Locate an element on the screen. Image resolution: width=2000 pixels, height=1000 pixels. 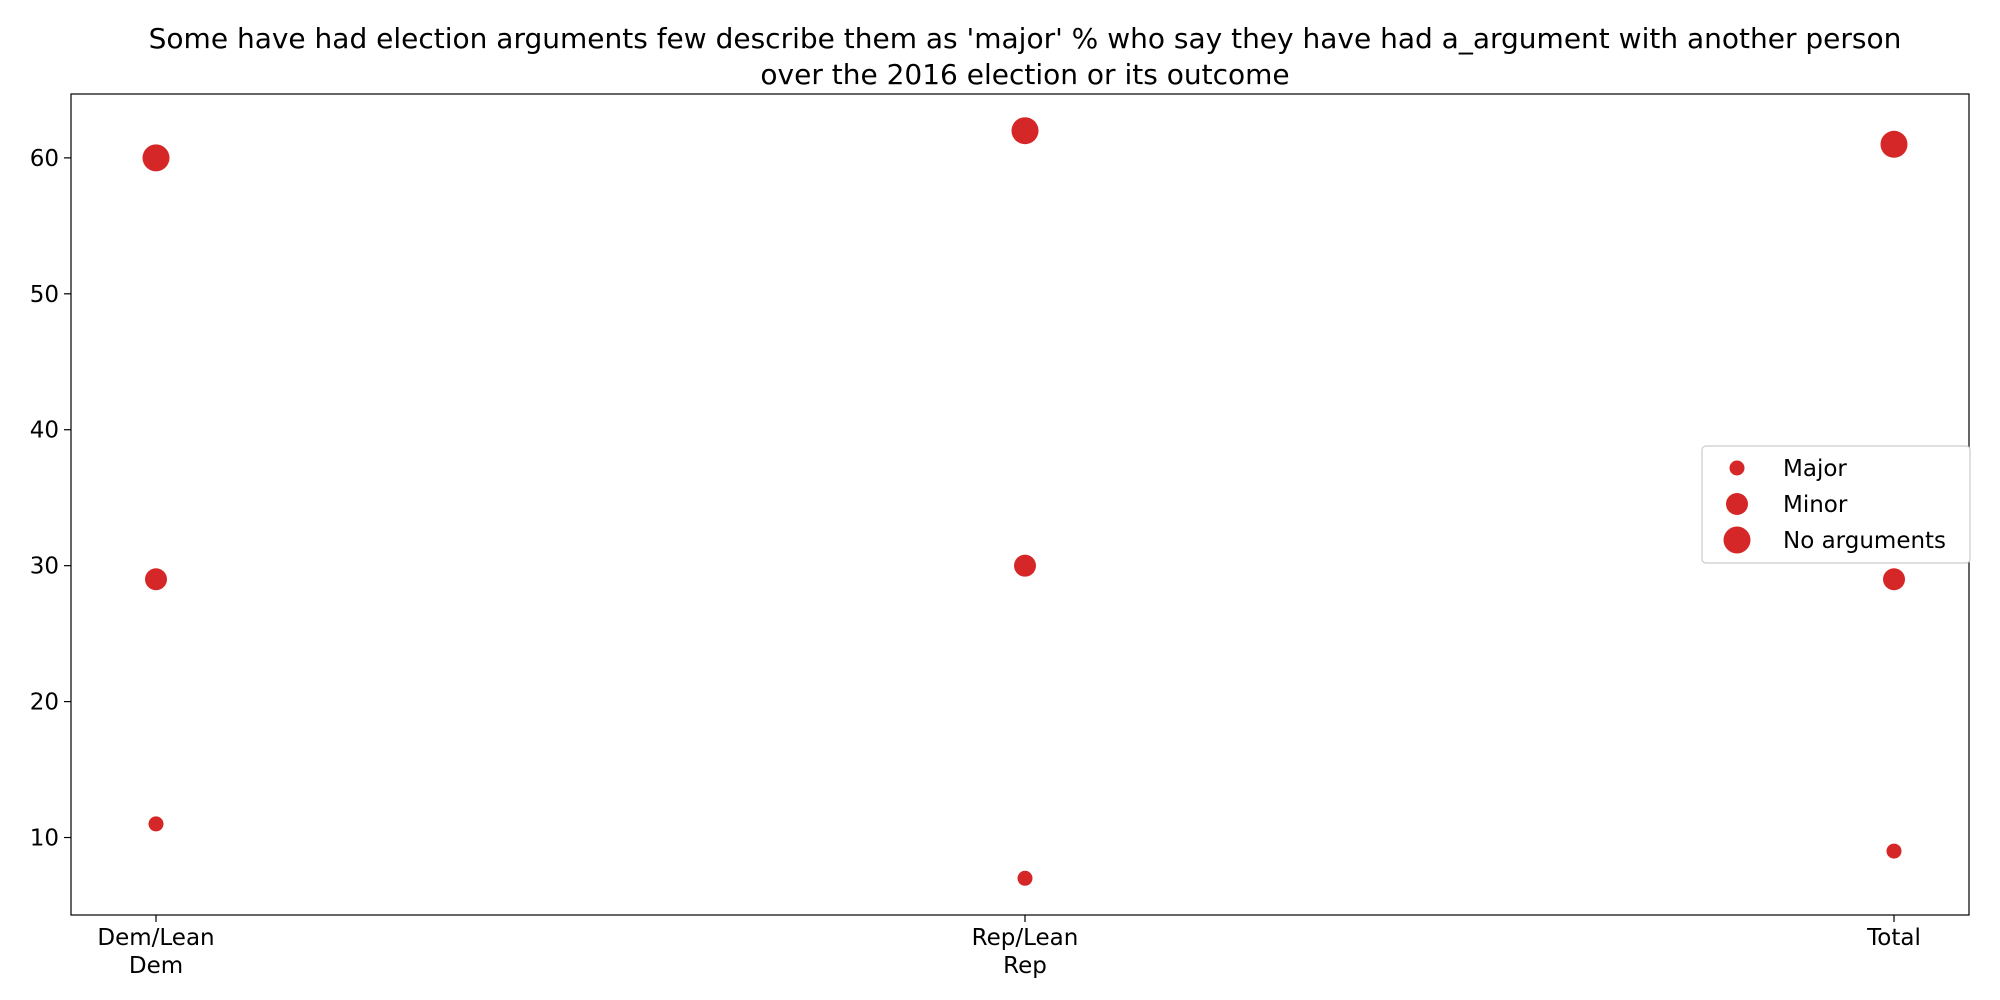
legend-label: Minor is located at coordinates (1815, 505).